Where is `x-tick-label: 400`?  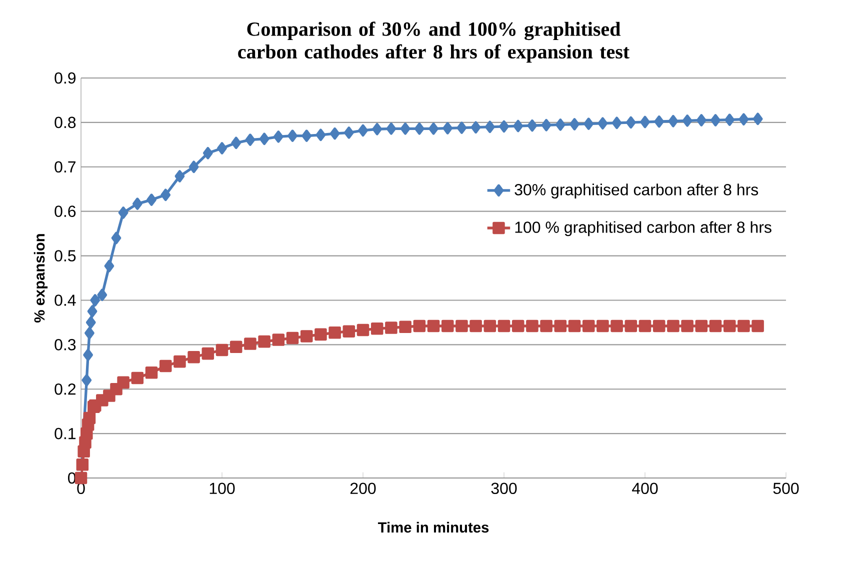 x-tick-label: 400 is located at coordinates (645, 488).